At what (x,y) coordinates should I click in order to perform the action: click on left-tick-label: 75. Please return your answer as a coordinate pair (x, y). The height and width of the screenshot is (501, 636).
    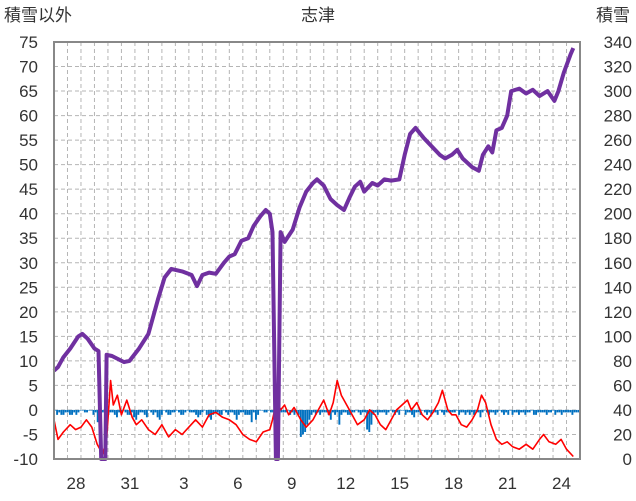
    Looking at the image, I should click on (28, 42).